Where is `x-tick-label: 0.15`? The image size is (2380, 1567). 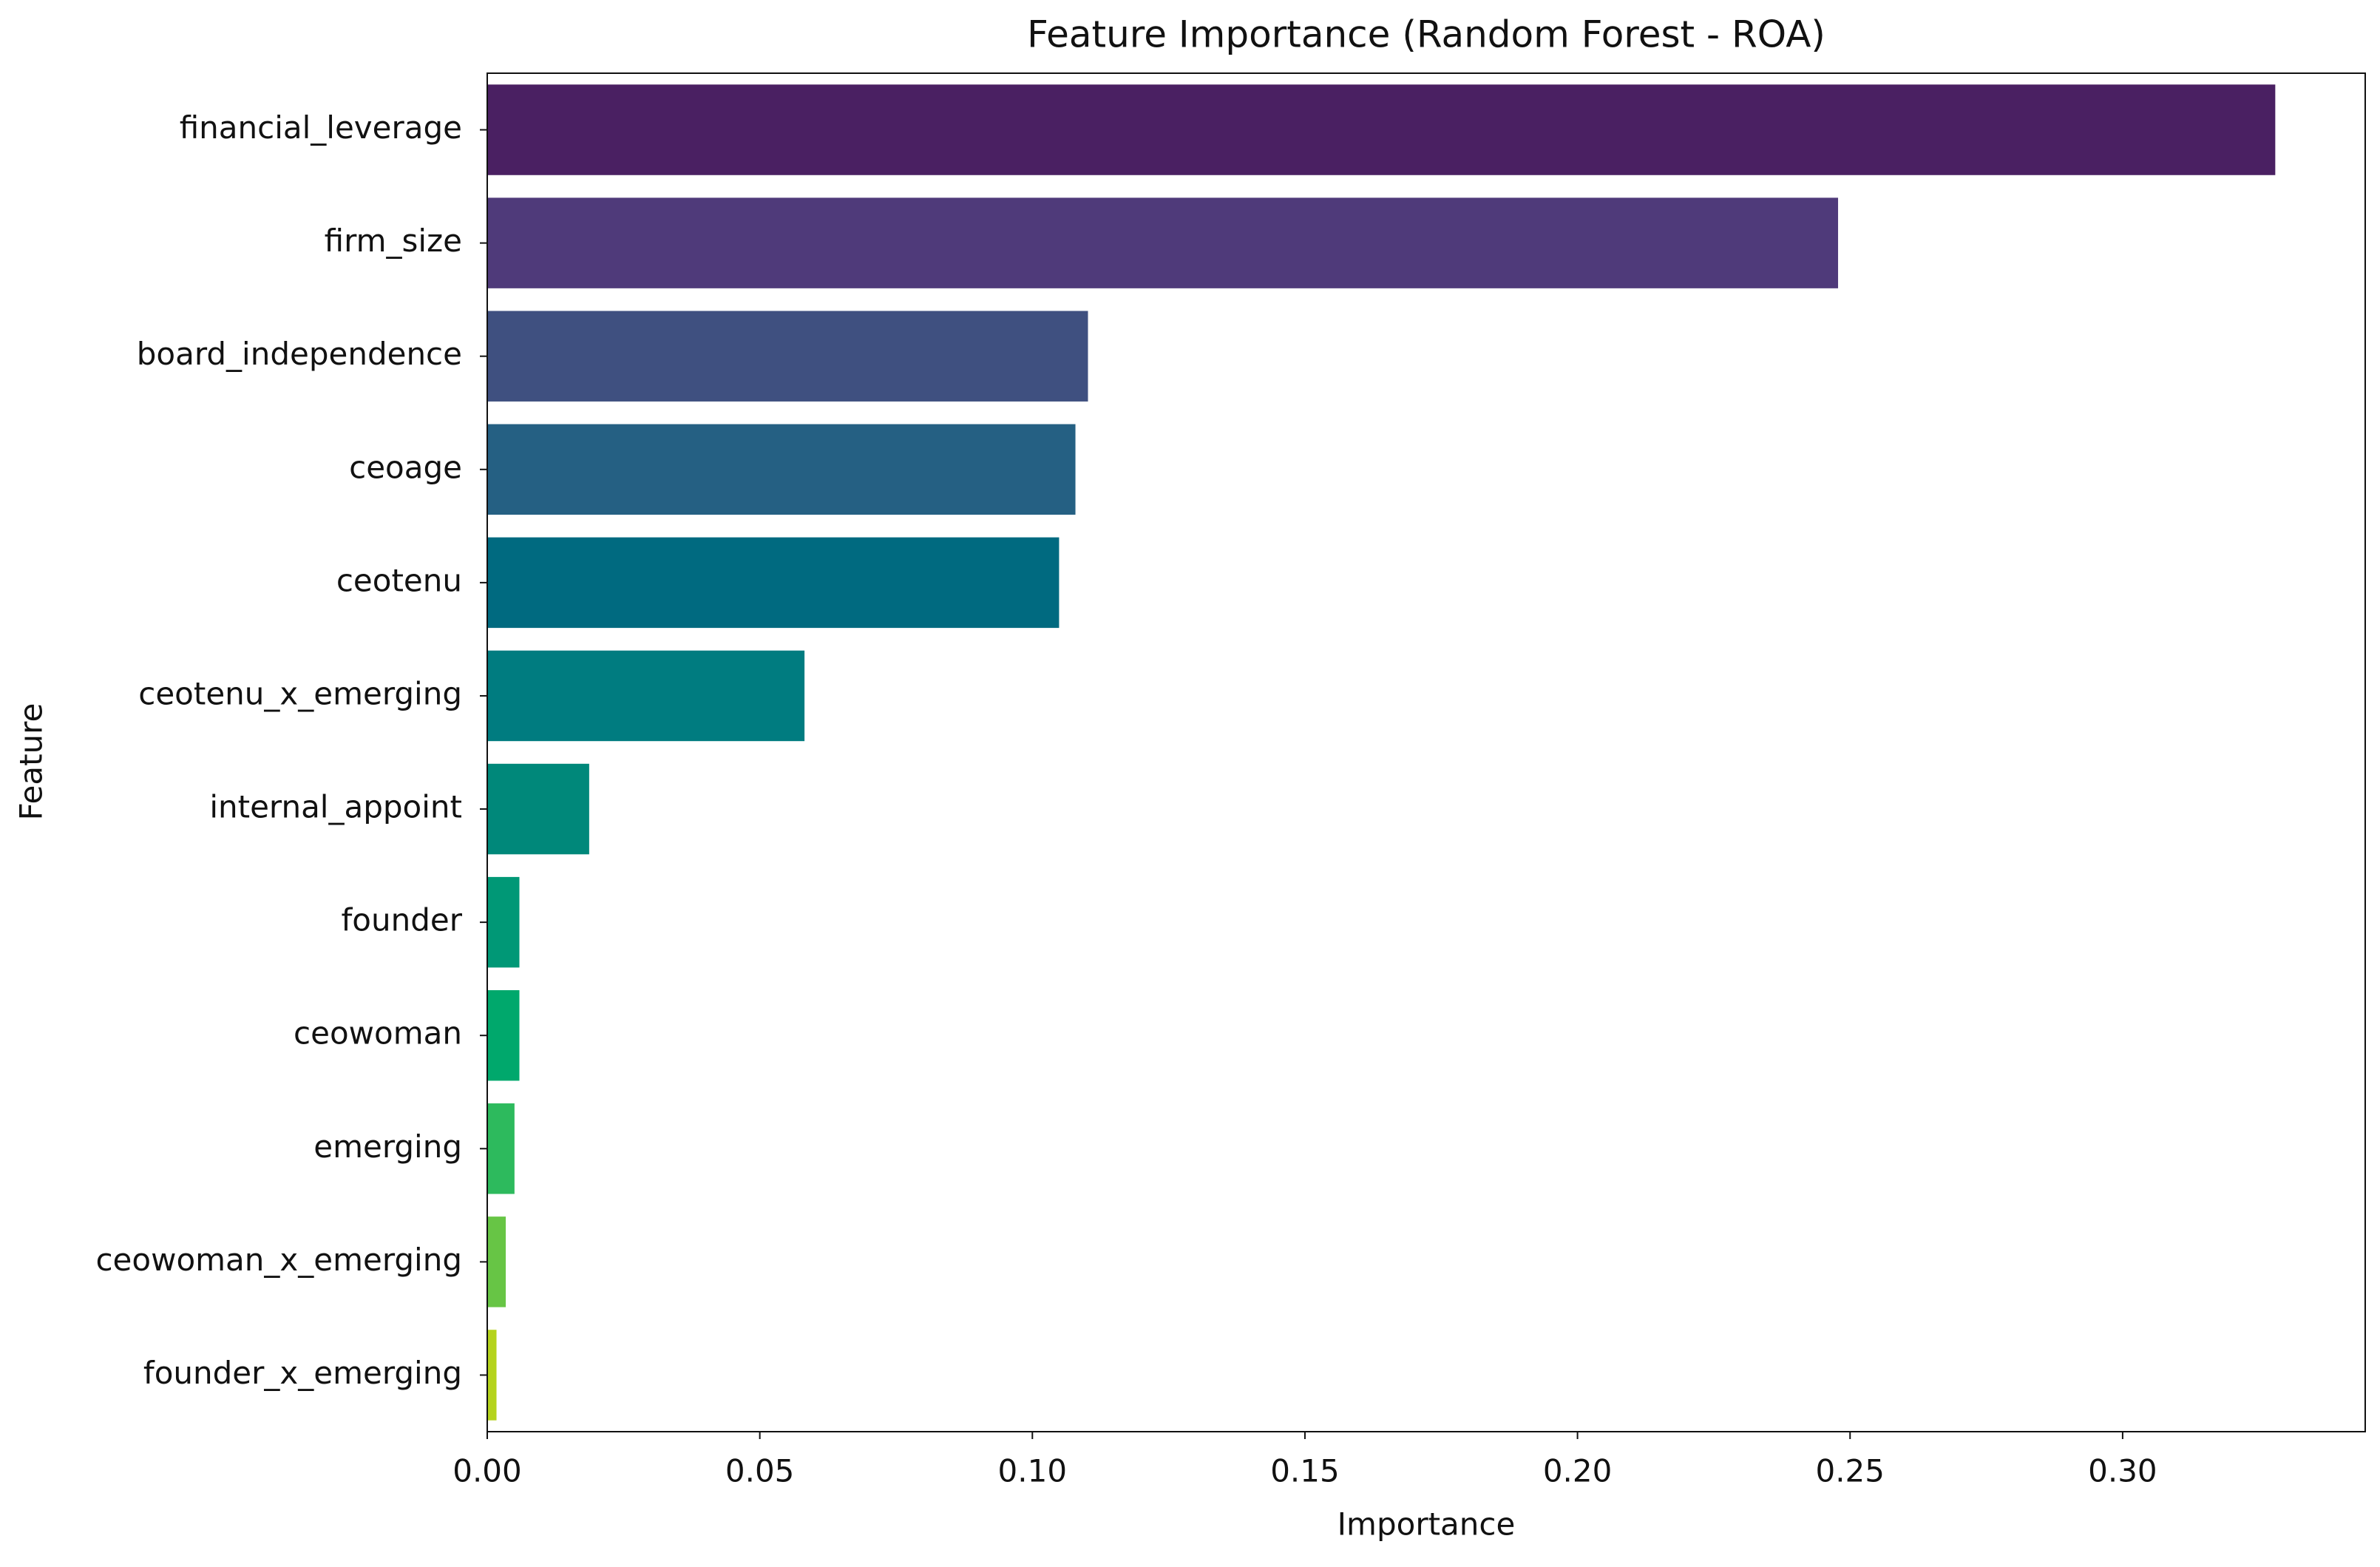 x-tick-label: 0.15 is located at coordinates (1305, 1471).